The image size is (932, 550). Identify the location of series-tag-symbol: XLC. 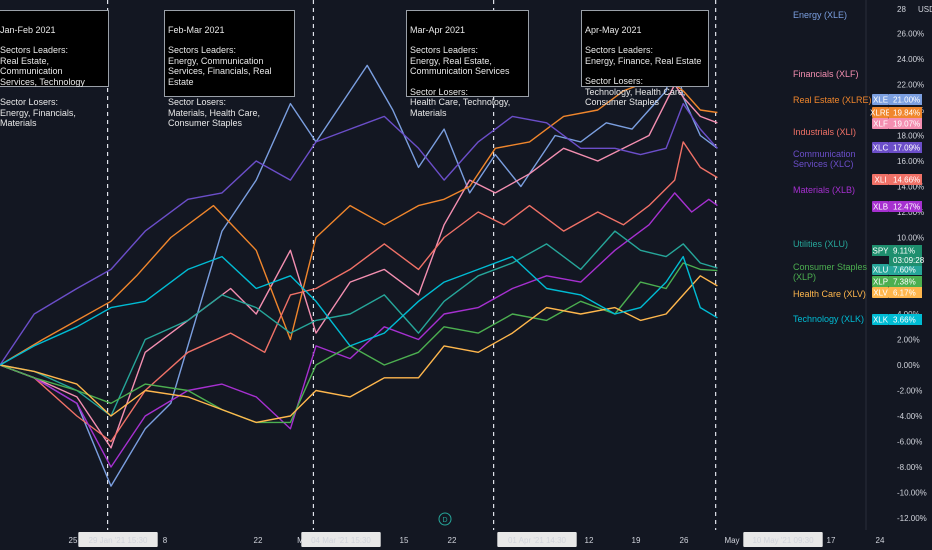
(881, 148).